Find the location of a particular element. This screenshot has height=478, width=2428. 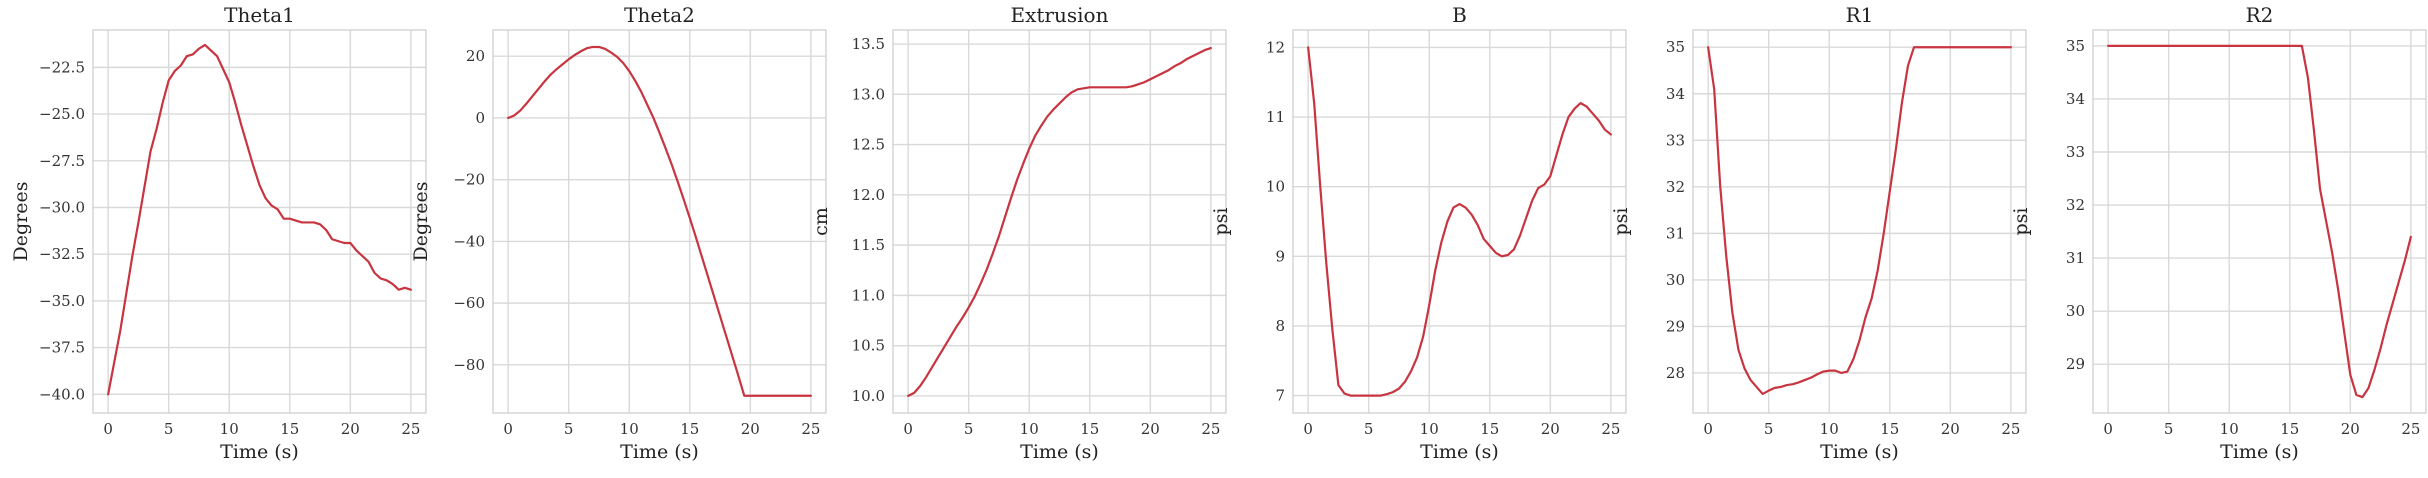

panel-title: B is located at coordinates (1459, 15).